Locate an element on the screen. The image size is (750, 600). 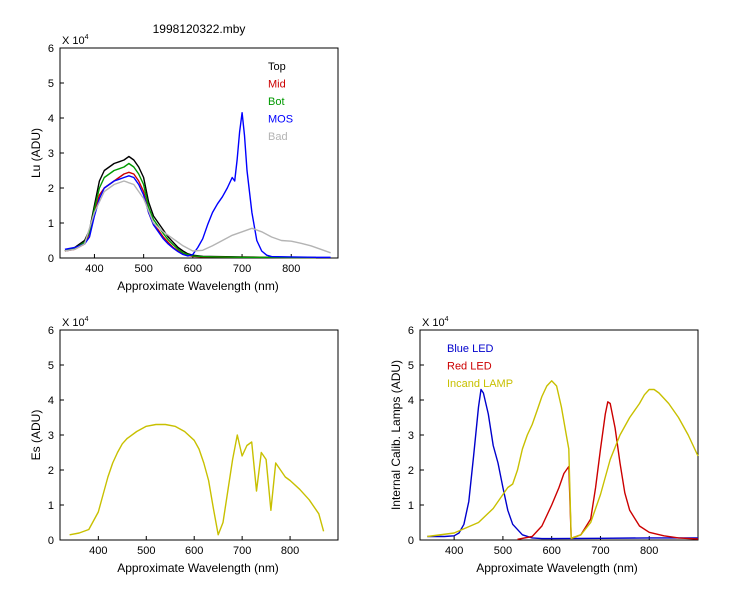
es-series-line is located at coordinates (197, 479).